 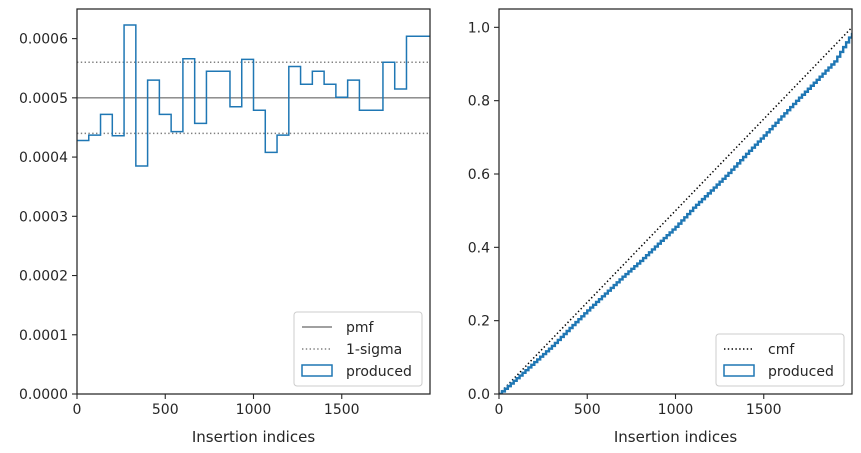 I want to click on plot-area, so click(x=253, y=95).